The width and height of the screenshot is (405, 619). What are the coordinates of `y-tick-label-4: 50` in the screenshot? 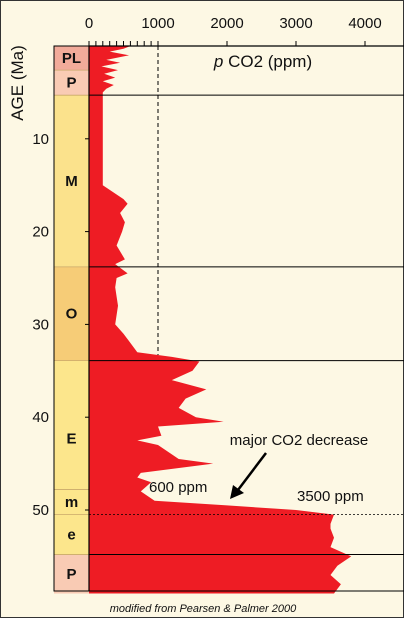 It's located at (40, 510).